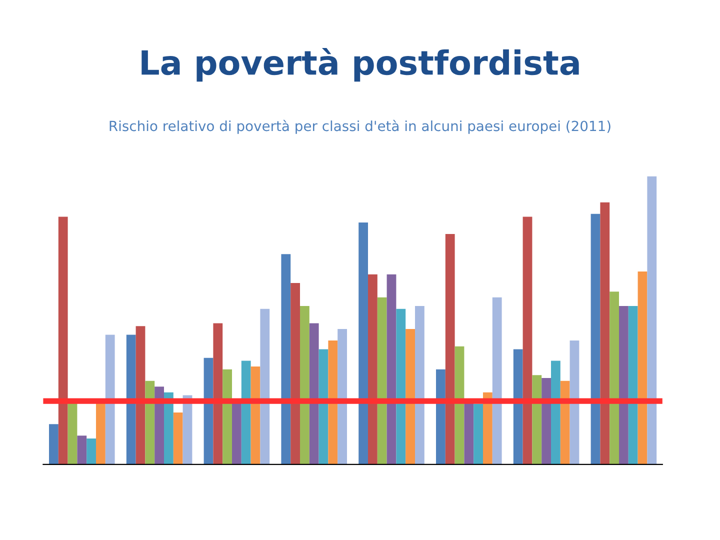 This screenshot has width=720, height=540. Describe the element at coordinates (360, 65) in the screenshot. I see `chart-title: La povertà postfordista` at that location.